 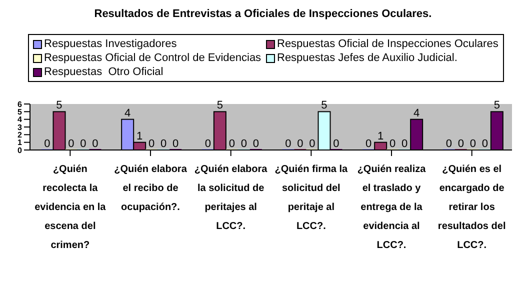 I want to click on legend-label: Respuestas Jefes de Auxilio Judicial., so click(x=367, y=58).